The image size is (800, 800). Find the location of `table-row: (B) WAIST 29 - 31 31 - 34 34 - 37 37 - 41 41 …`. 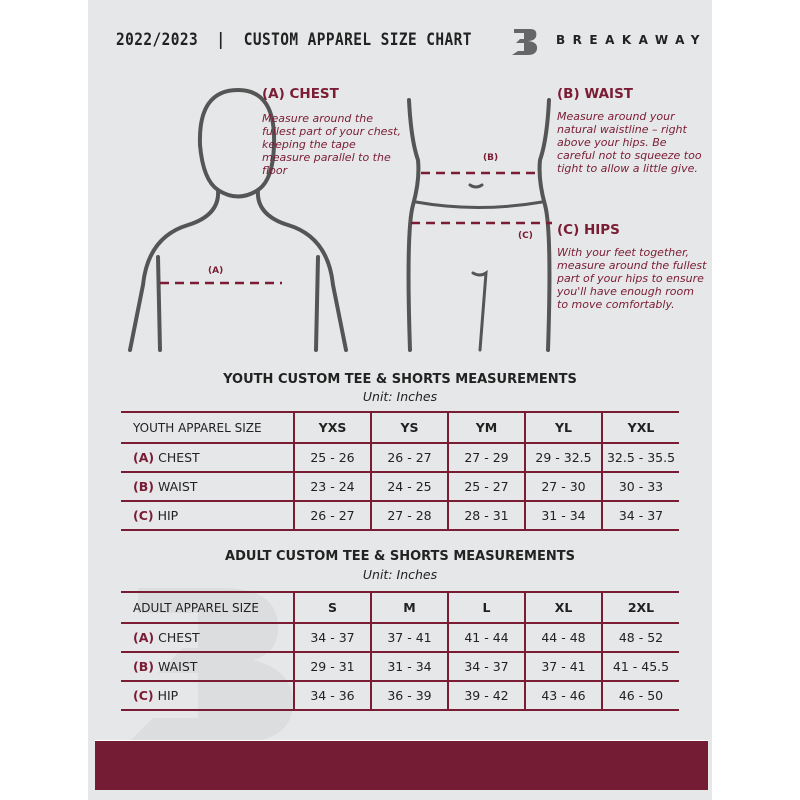

table-row: (B) WAIST 29 - 31 31 - 34 34 - 37 37 - 41 41 … is located at coordinates (400, 667).